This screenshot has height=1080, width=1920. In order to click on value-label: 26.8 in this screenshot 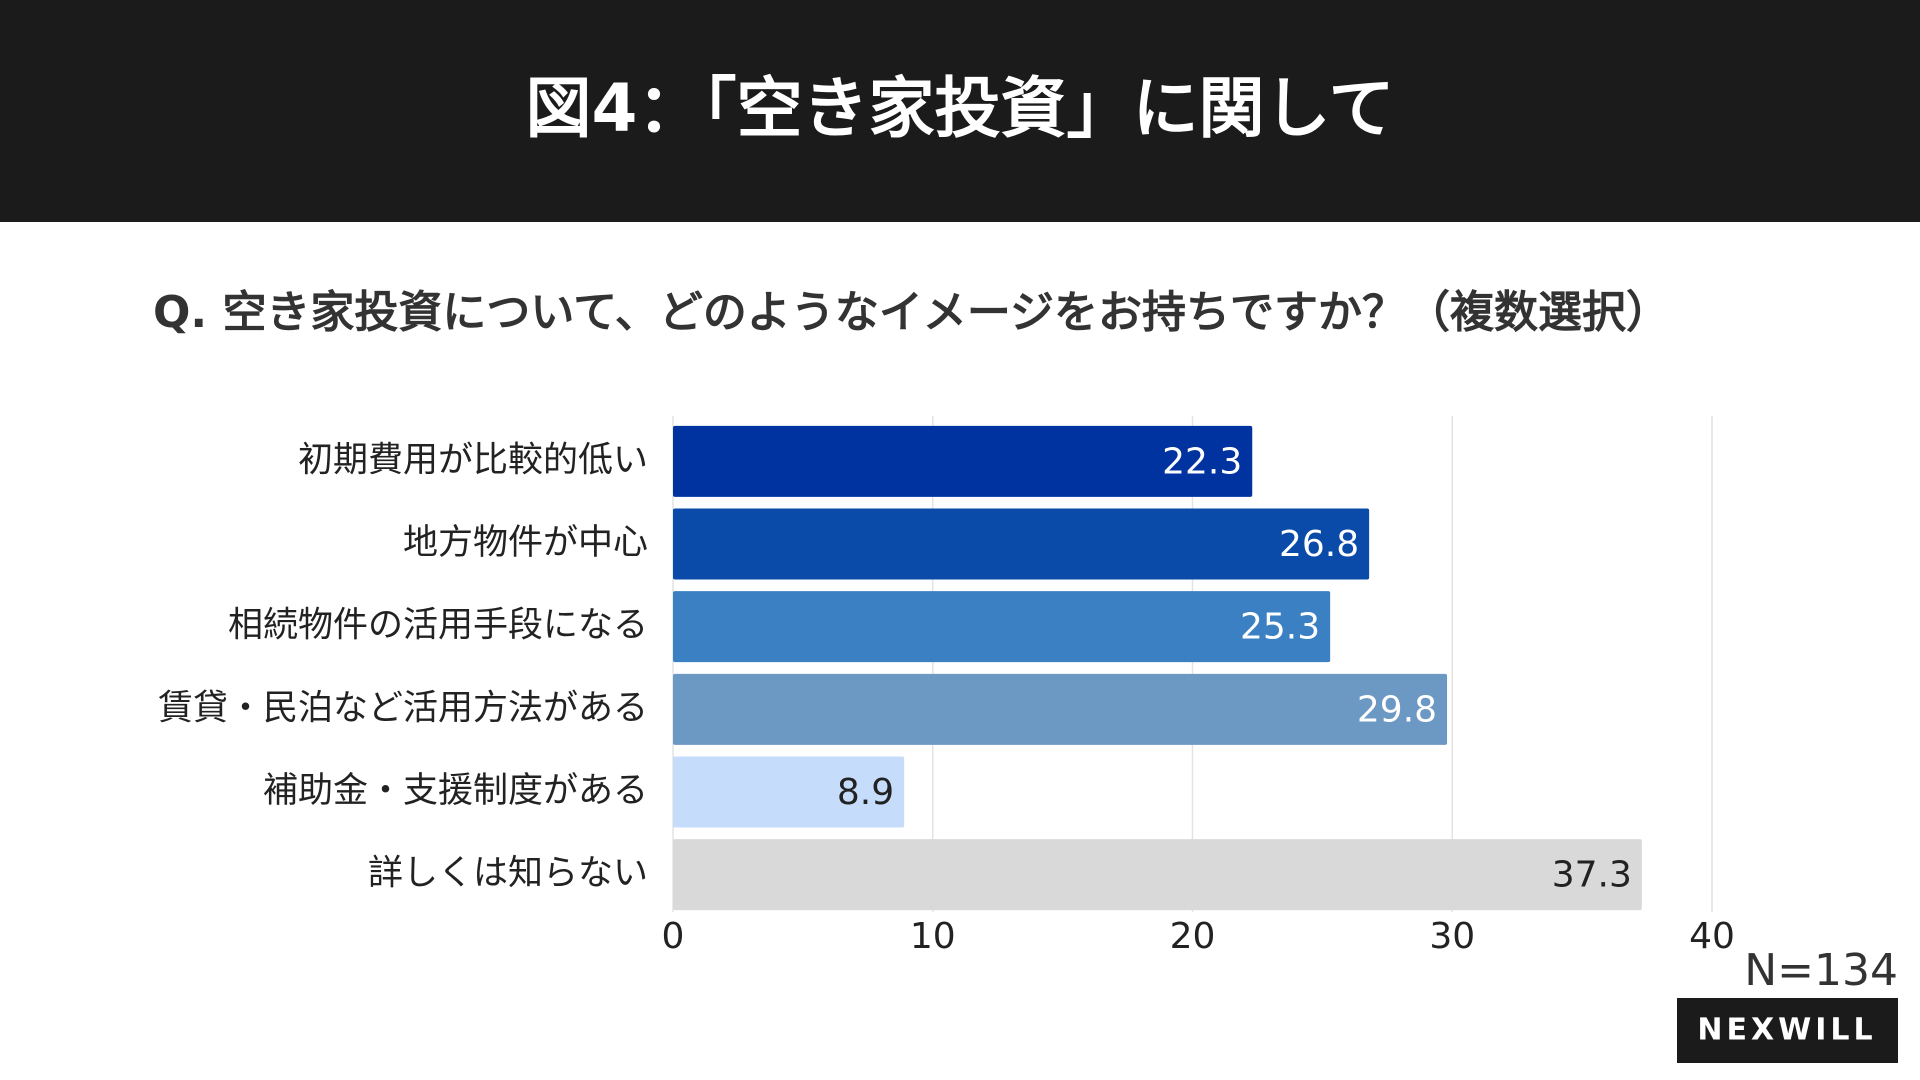, I will do `click(1319, 544)`.